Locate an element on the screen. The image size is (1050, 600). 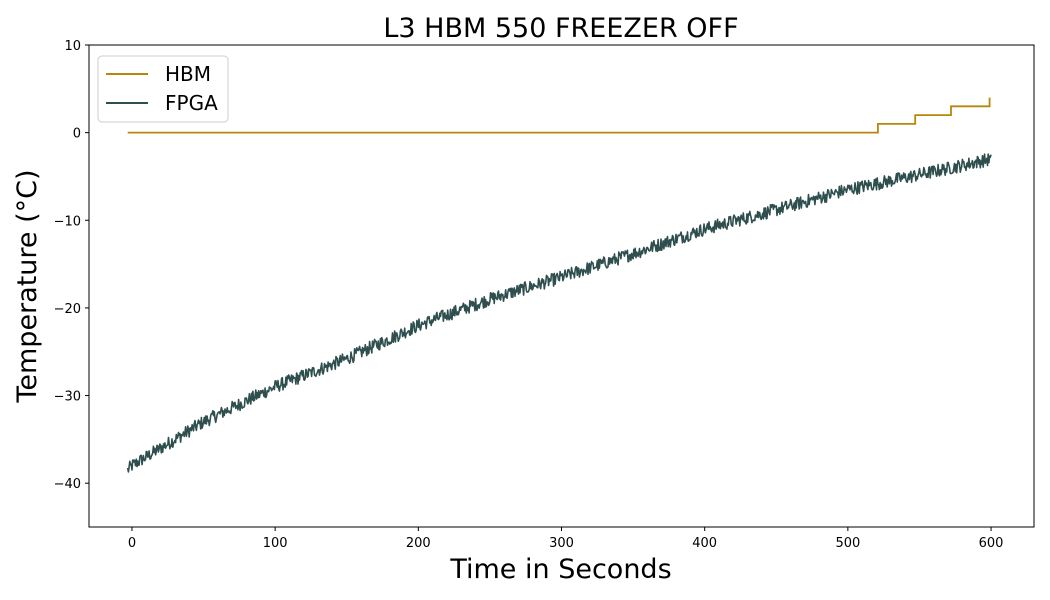
x-axis: 0 100 200 300 400 500 600 is located at coordinates (566, 539).